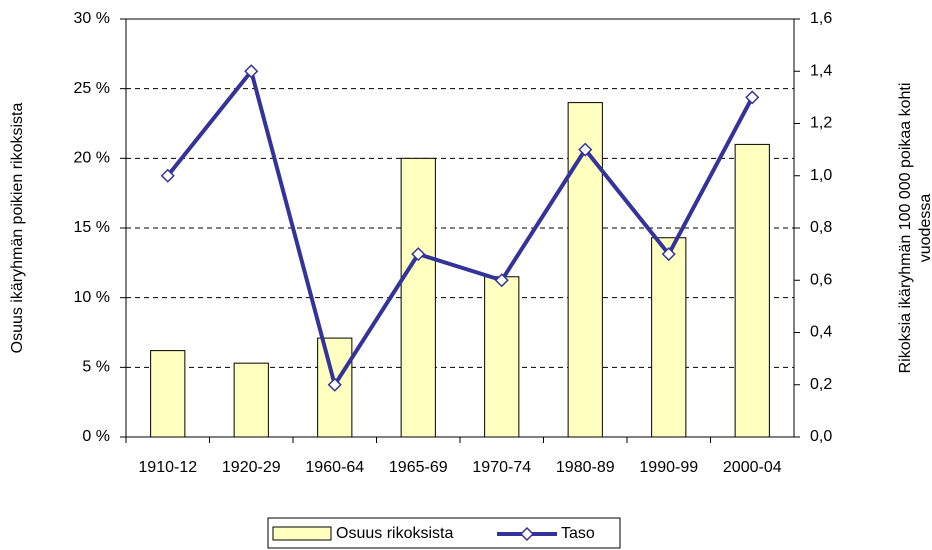 This screenshot has height=550, width=932. What do you see at coordinates (527, 534) in the screenshot?
I see `legend-marker` at bounding box center [527, 534].